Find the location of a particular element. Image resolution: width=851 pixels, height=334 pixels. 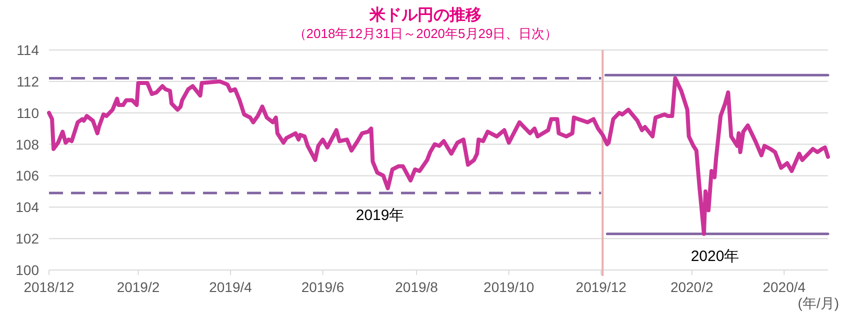

x-tick-label: 2019/8 is located at coordinates (416, 287).